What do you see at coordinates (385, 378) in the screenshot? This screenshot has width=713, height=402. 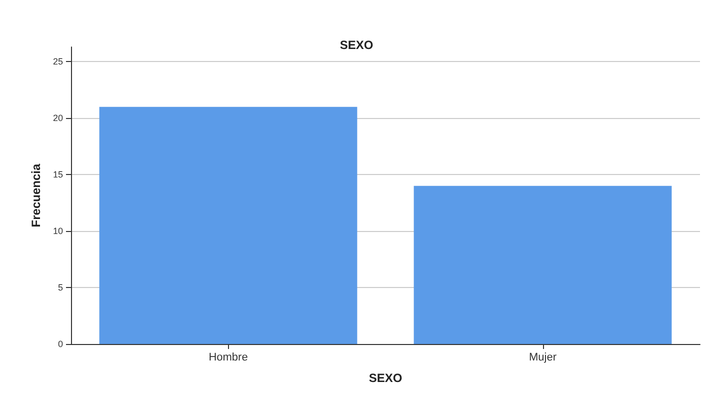 I see `x-axis-title: SEXO` at bounding box center [385, 378].